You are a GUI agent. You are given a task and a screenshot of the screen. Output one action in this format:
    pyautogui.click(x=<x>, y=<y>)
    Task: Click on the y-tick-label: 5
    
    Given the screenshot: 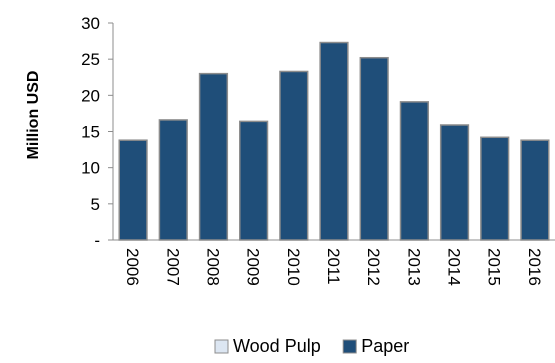 What is the action you would take?
    pyautogui.click(x=95, y=204)
    